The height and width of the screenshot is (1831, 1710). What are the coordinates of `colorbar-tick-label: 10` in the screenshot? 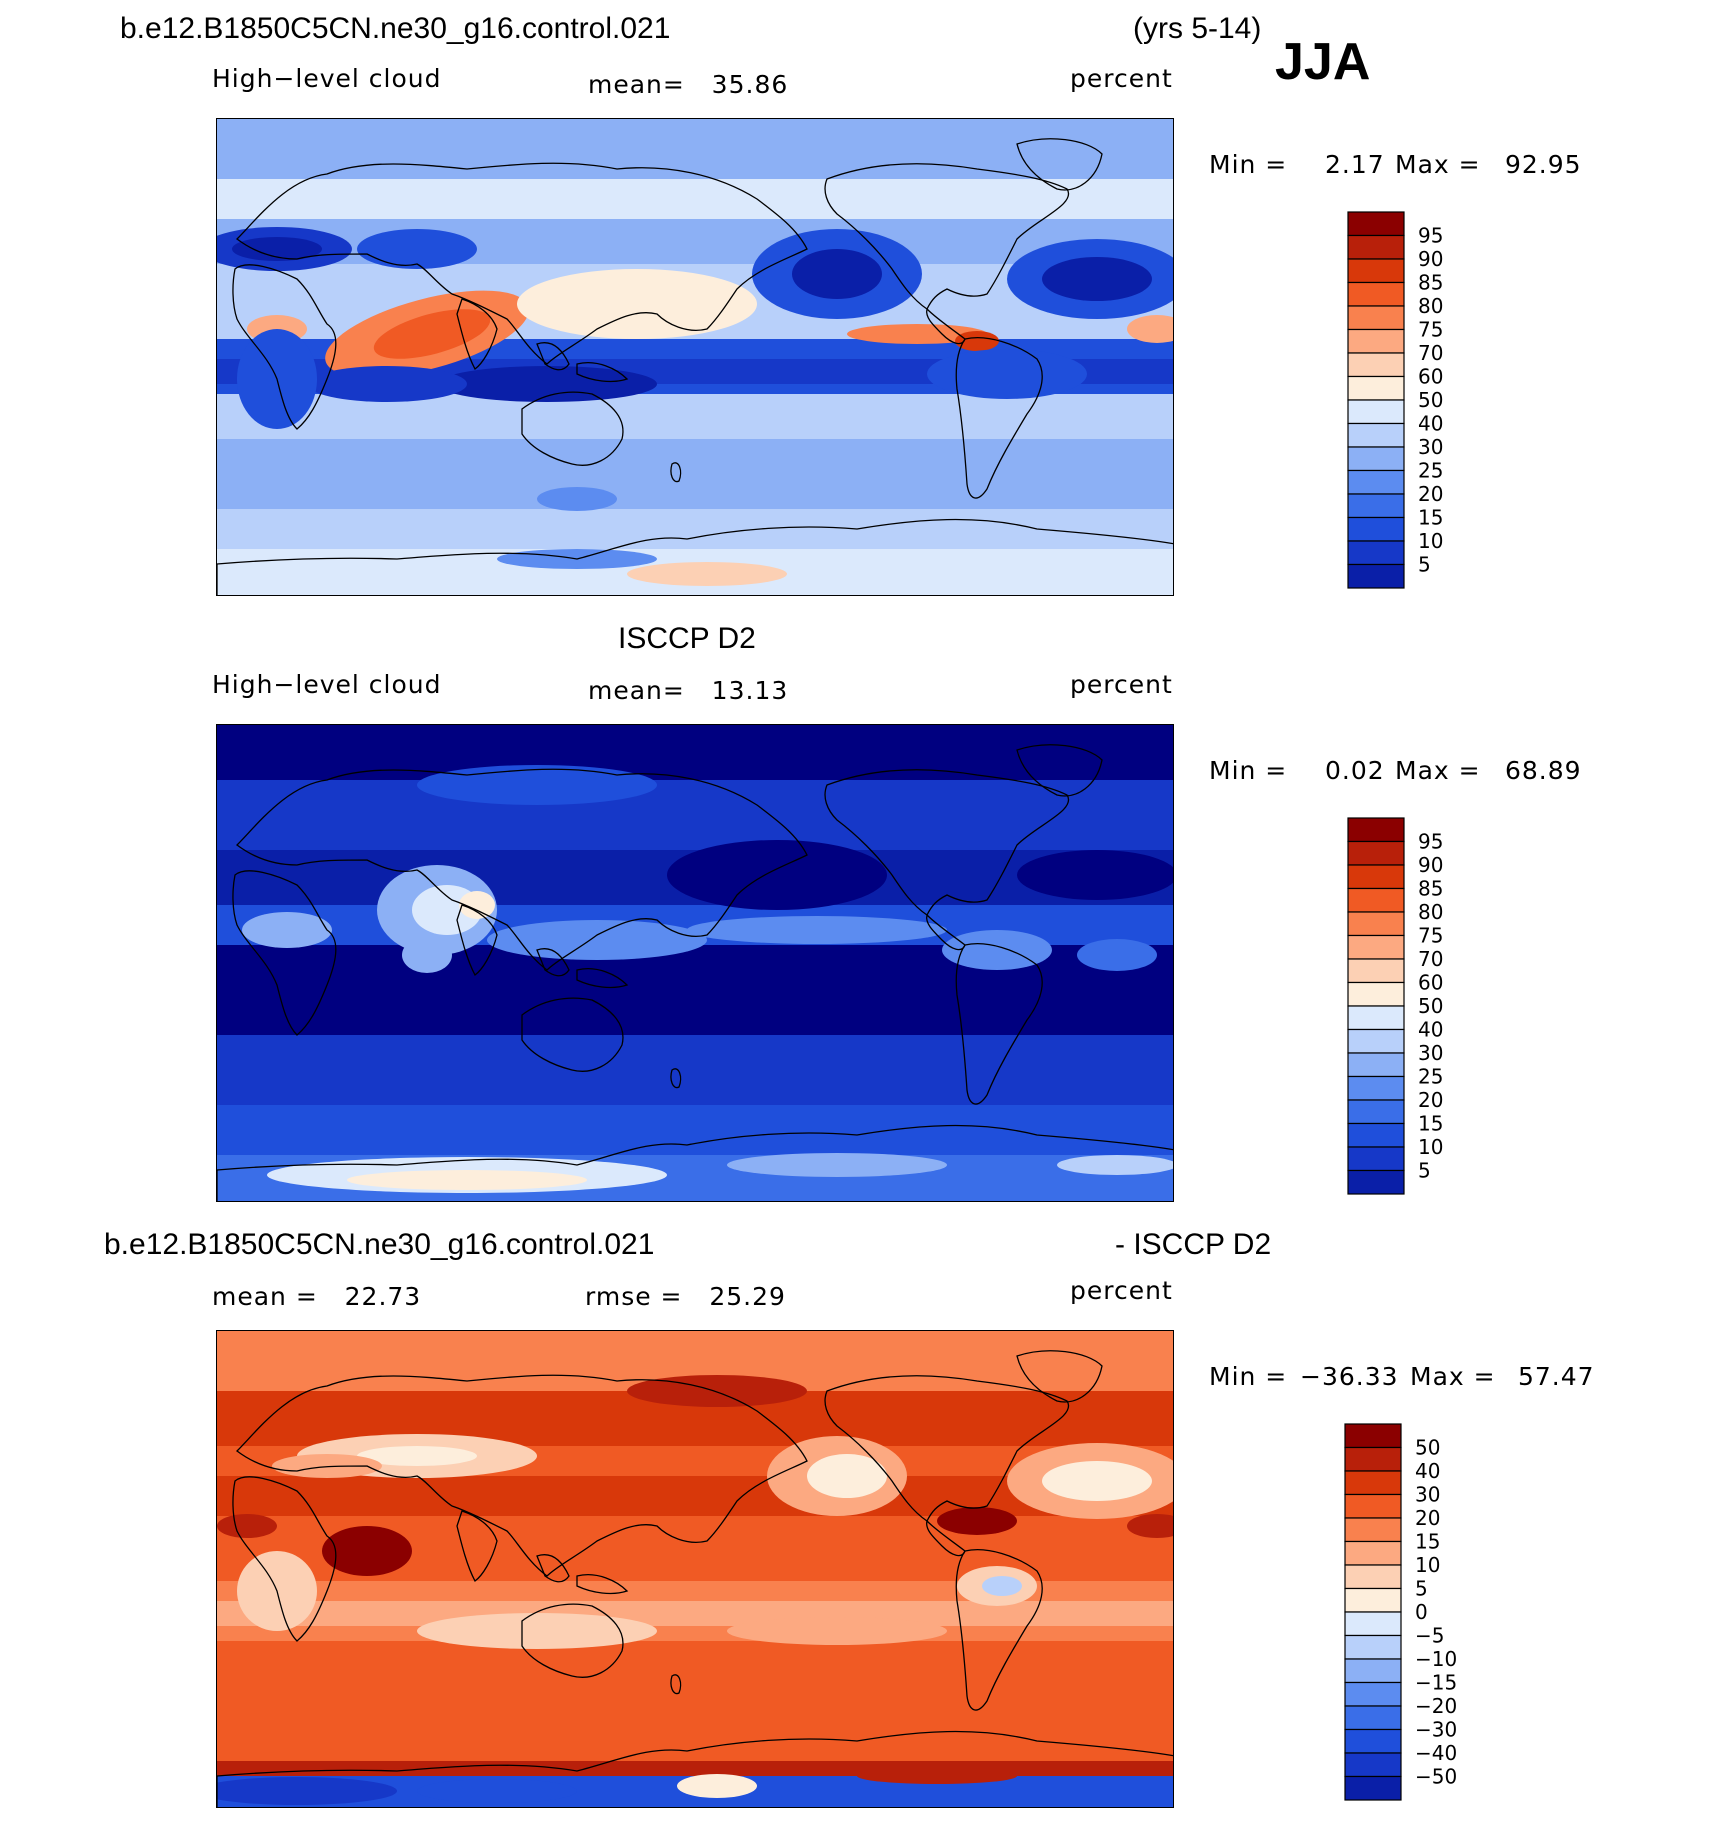 It's located at (1430, 541).